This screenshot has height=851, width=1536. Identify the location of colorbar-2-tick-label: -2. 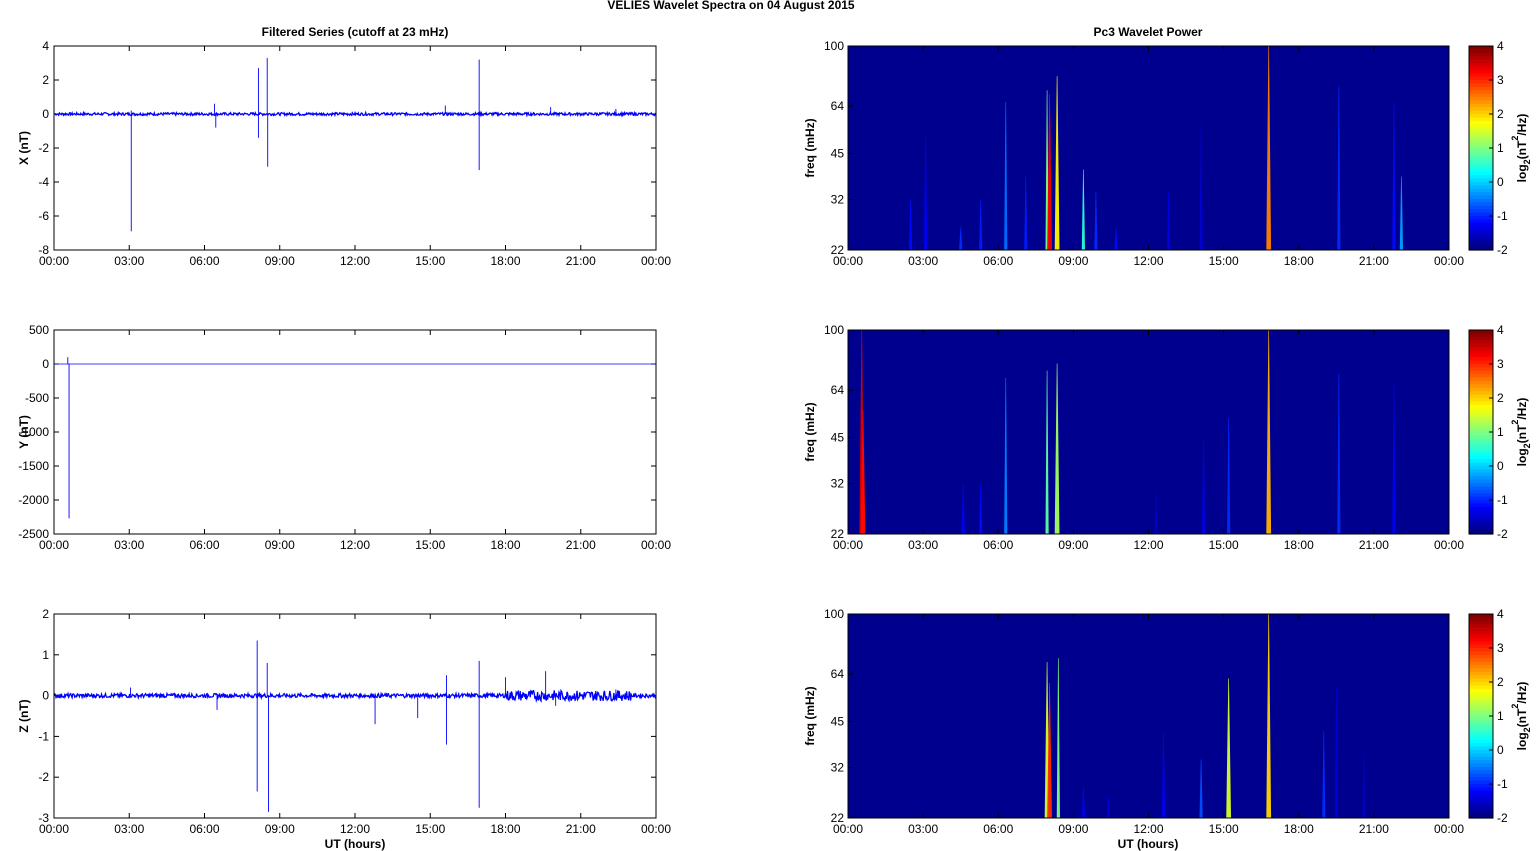
(1502, 534).